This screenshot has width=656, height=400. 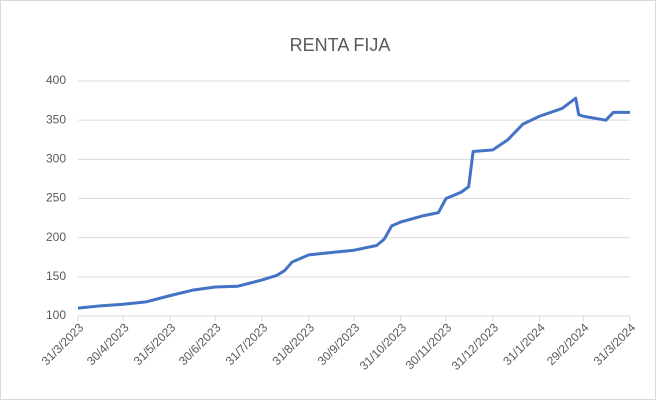 What do you see at coordinates (56, 159) in the screenshot?
I see `y-tick-label: 300` at bounding box center [56, 159].